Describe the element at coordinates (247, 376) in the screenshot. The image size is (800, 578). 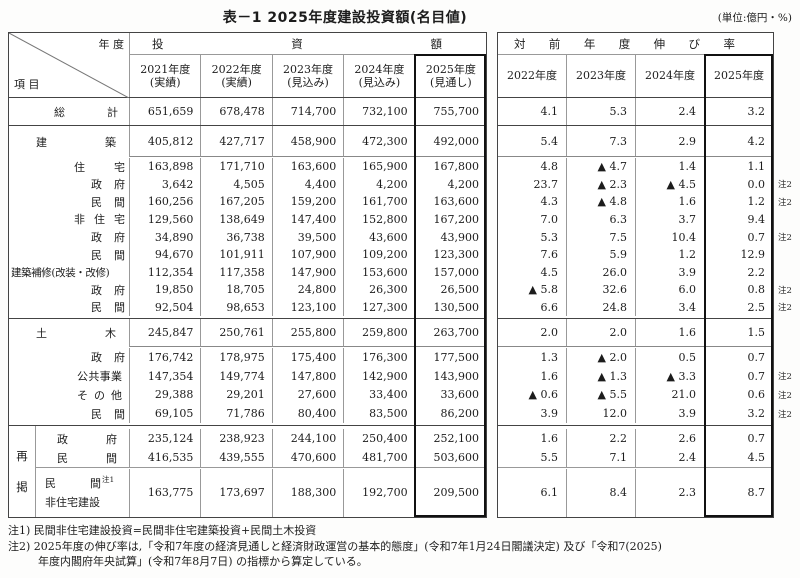
I see `table-row: 公共事業 147,354 149,774 147,800 142,900 143,900` at that location.